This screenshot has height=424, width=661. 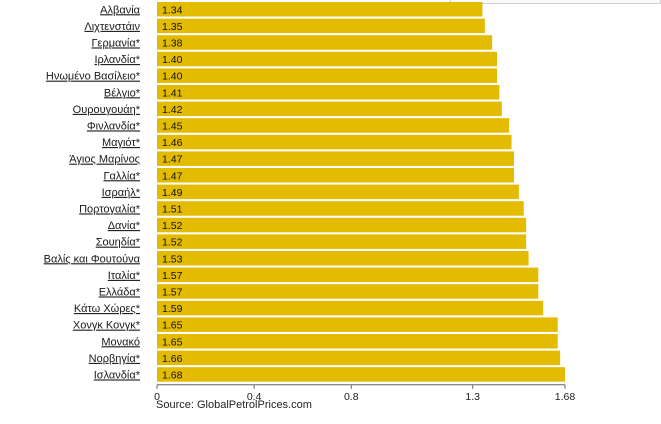 I want to click on category-label: Μονακό, so click(x=120, y=342).